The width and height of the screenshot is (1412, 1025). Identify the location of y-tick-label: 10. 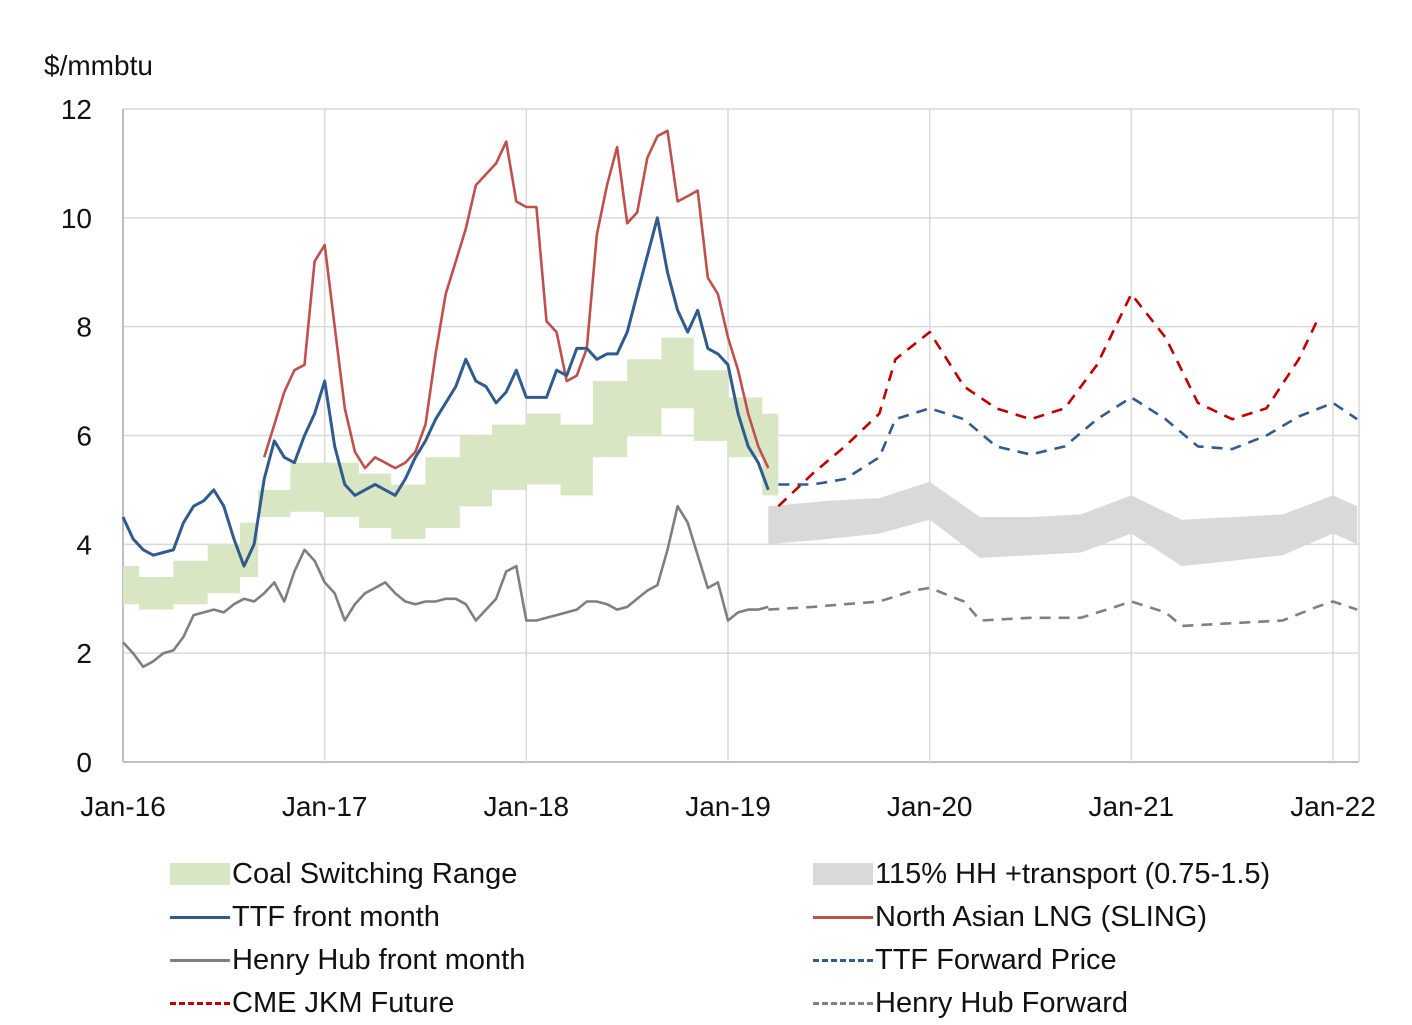
(76, 218).